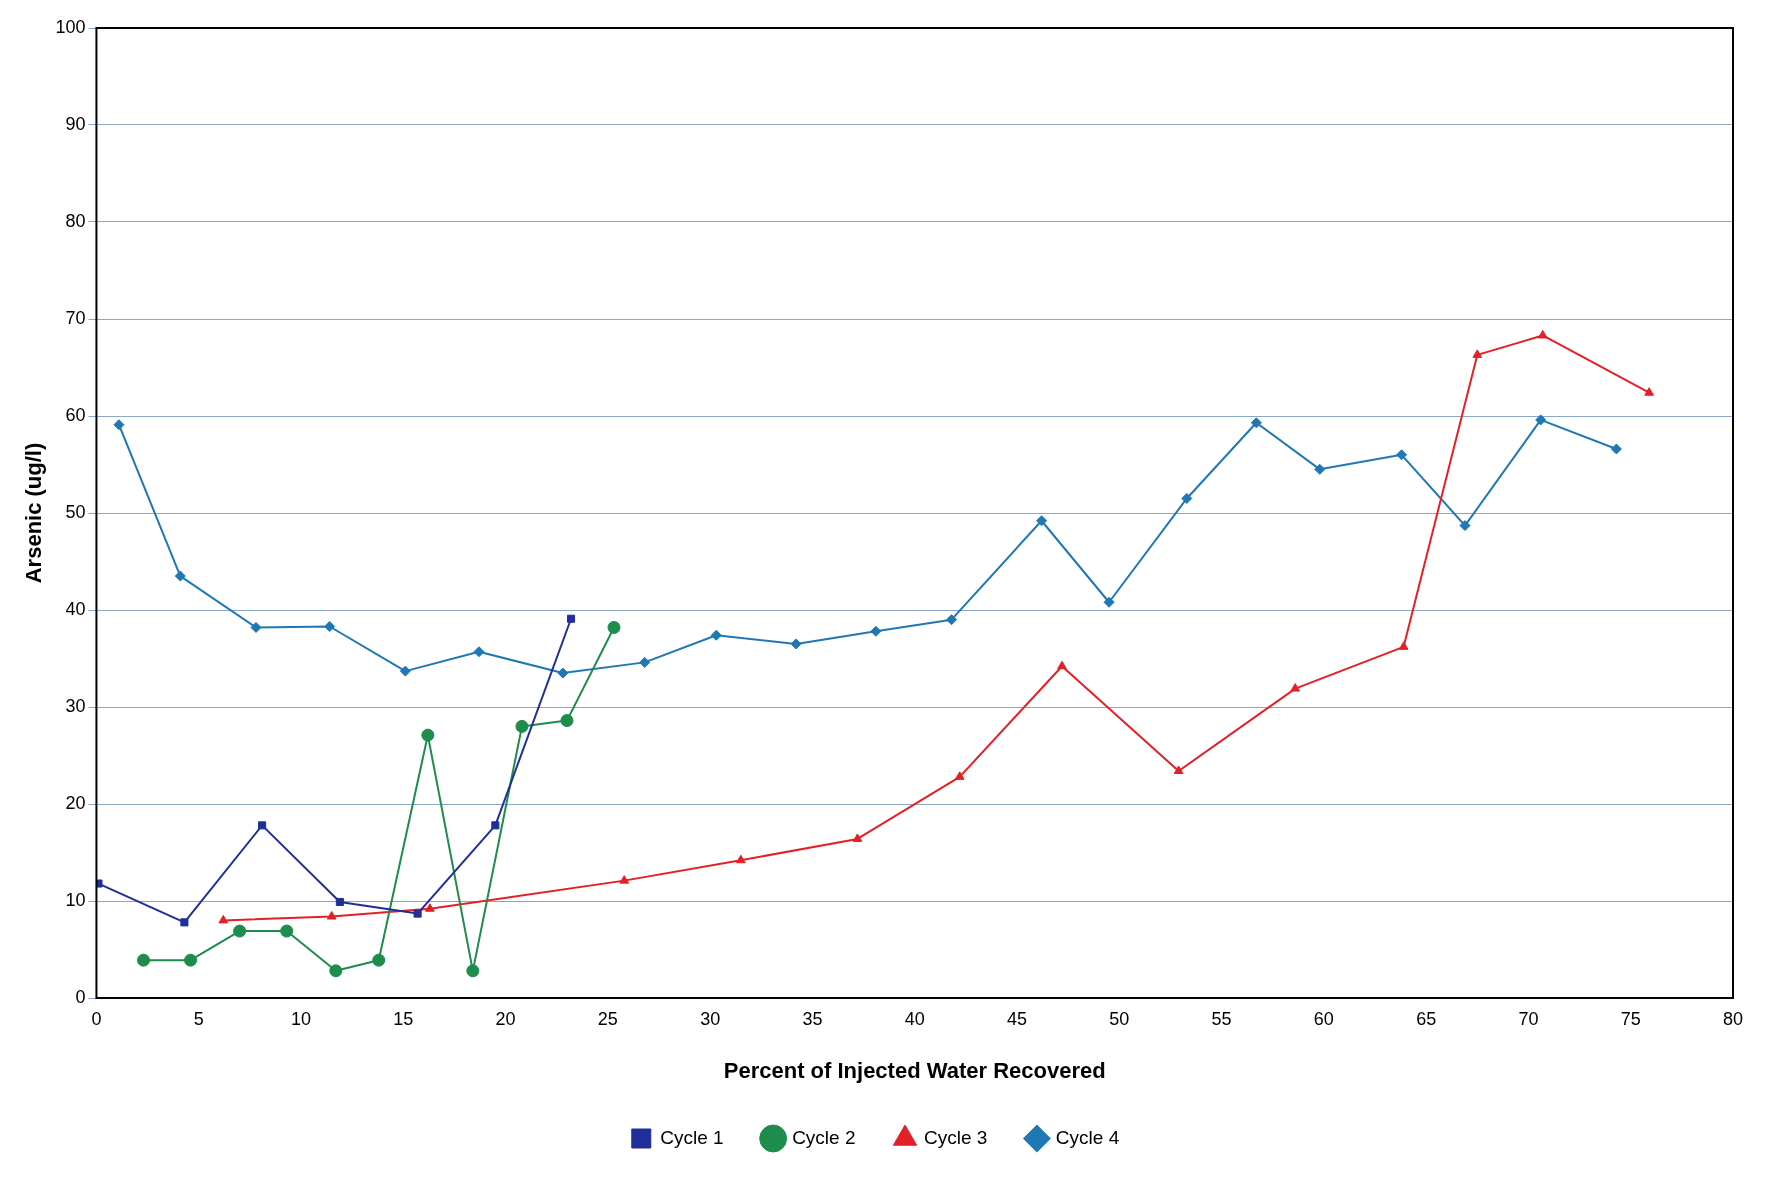 This screenshot has height=1182, width=1787. What do you see at coordinates (75, 414) in the screenshot?
I see `y-tick-label: 60` at bounding box center [75, 414].